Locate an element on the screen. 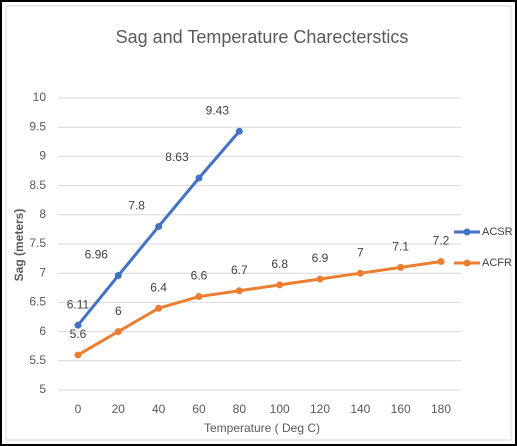 The width and height of the screenshot is (517, 446). x-tick-label: 100 is located at coordinates (280, 409).